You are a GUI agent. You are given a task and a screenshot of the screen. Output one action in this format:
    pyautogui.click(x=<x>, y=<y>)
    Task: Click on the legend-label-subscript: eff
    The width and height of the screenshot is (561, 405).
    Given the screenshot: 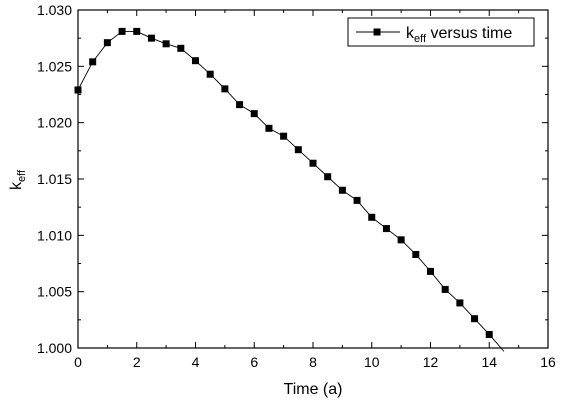 What is the action you would take?
    pyautogui.click(x=420, y=39)
    